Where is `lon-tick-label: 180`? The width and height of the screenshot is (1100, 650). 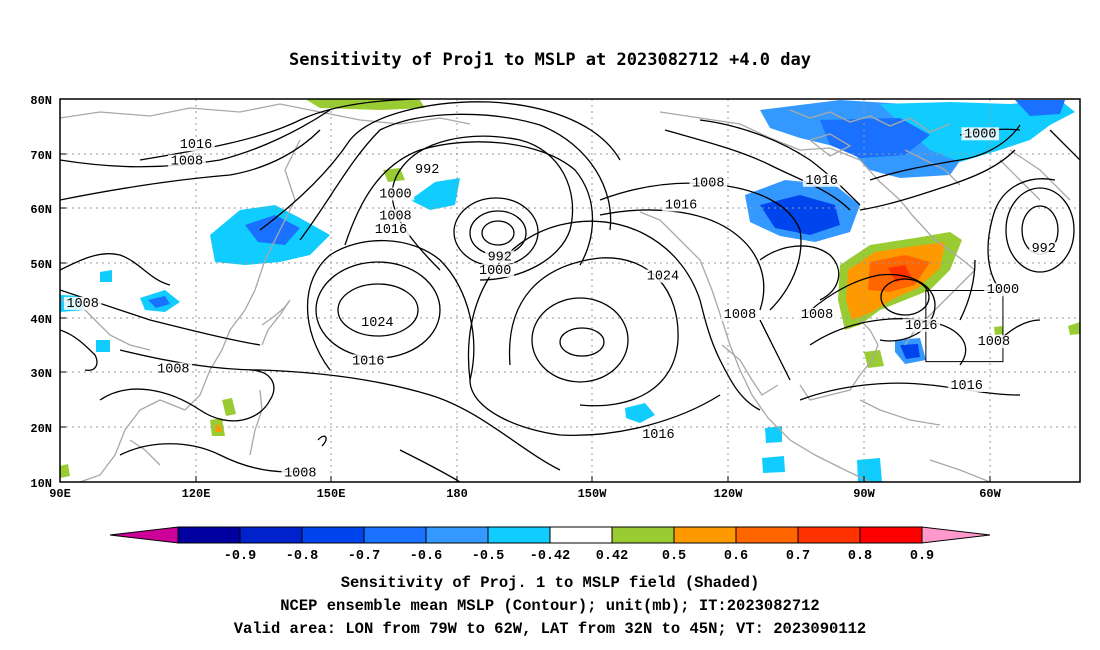 lon-tick-label: 180 is located at coordinates (457, 494).